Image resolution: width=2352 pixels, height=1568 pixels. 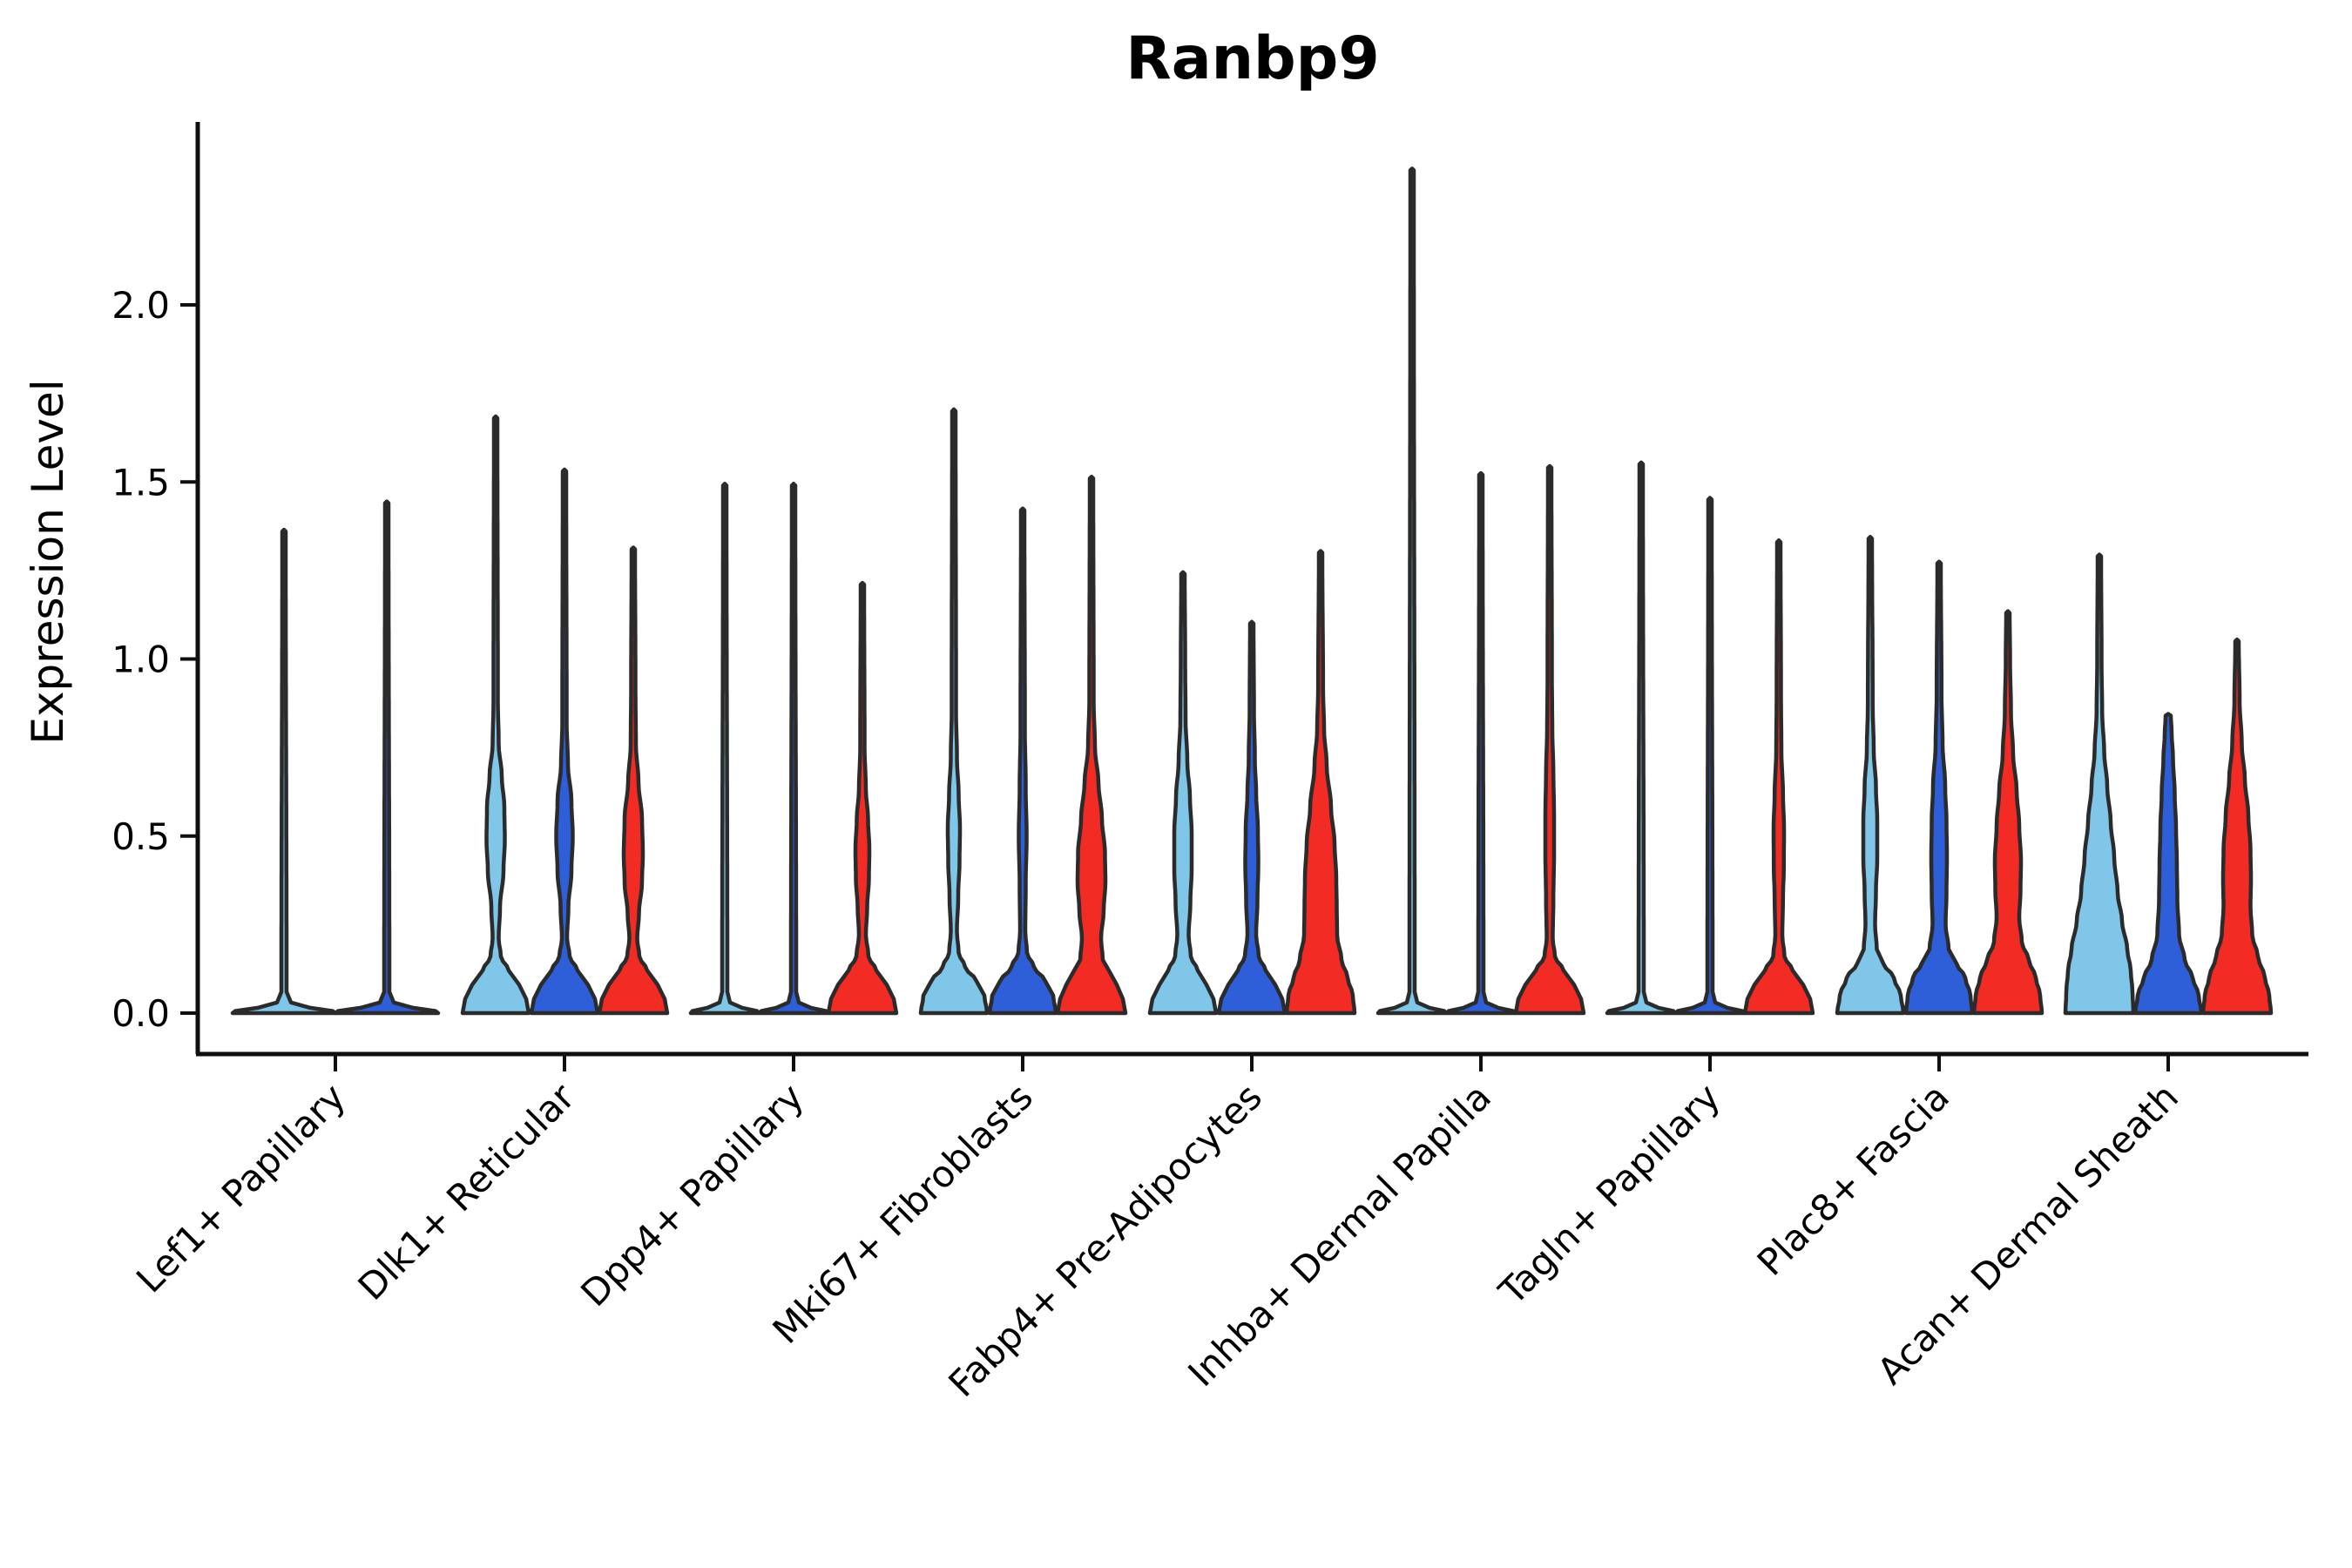 What do you see at coordinates (1252, 58) in the screenshot?
I see `chart-title: Ranbp9` at bounding box center [1252, 58].